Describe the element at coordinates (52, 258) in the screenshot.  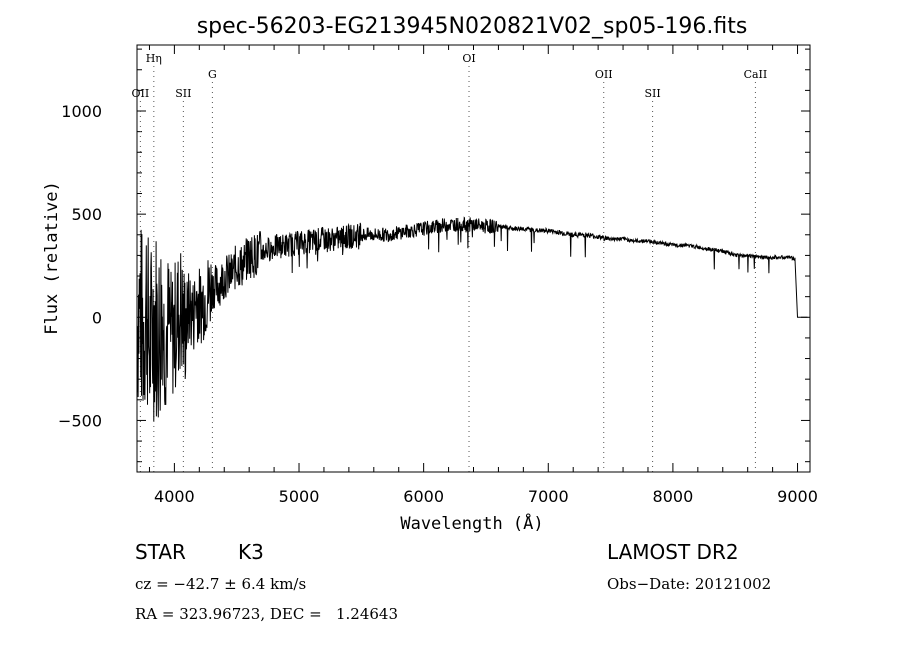
I see `y-axis-label: Flux (relative)` at that location.